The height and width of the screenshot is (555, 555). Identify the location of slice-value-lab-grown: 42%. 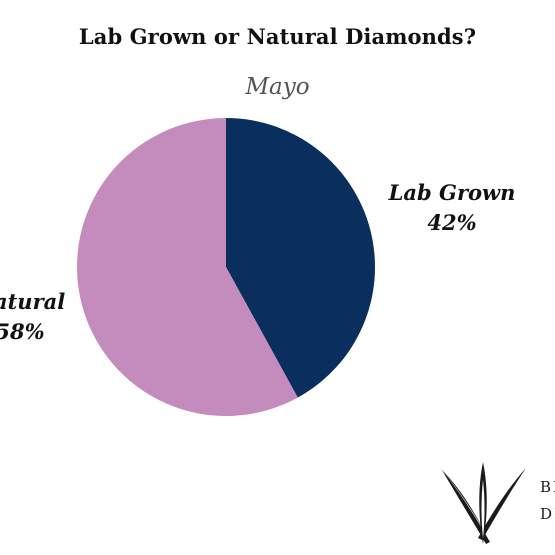
(451, 222).